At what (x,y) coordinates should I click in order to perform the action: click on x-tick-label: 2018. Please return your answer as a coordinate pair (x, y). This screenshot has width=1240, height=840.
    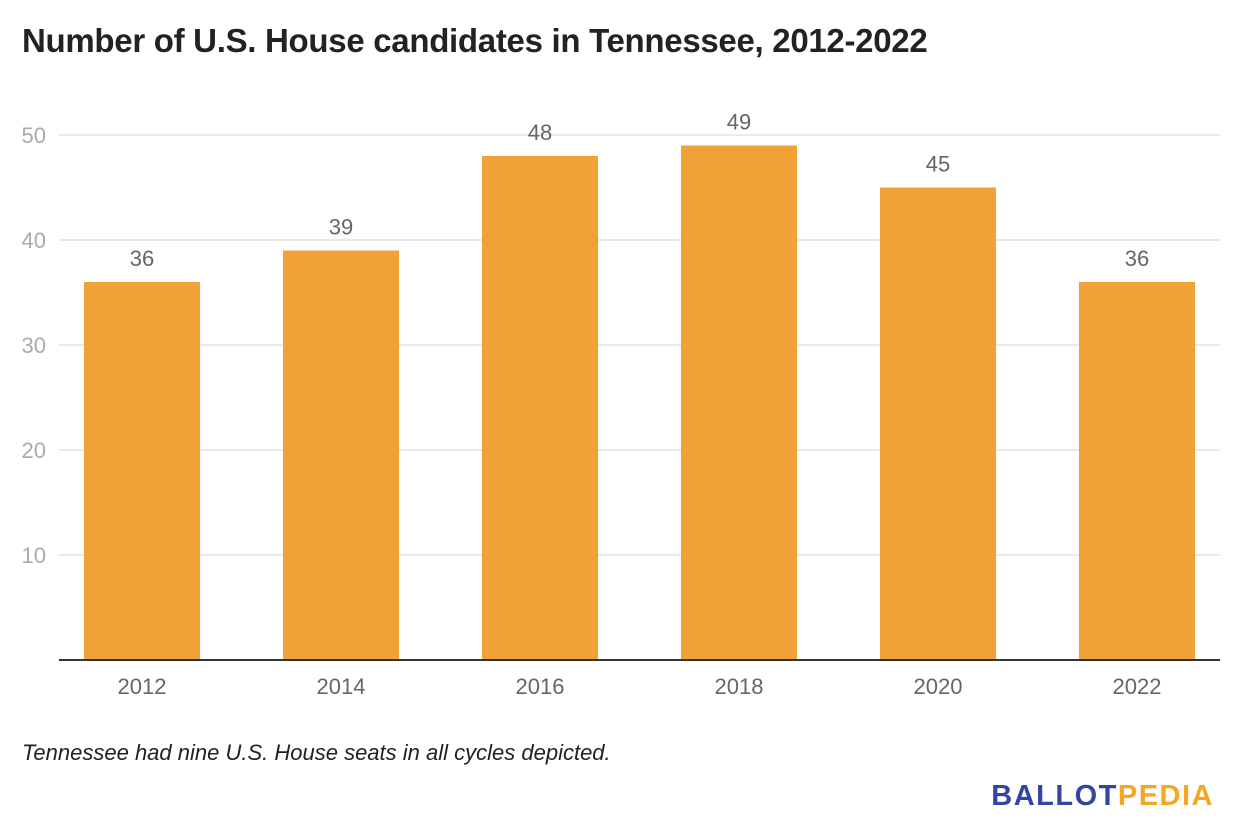
    Looking at the image, I should click on (739, 686).